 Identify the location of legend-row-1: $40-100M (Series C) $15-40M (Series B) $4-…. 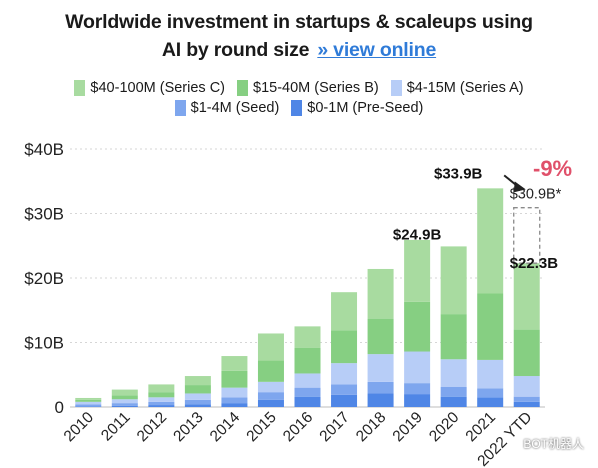
(299, 88).